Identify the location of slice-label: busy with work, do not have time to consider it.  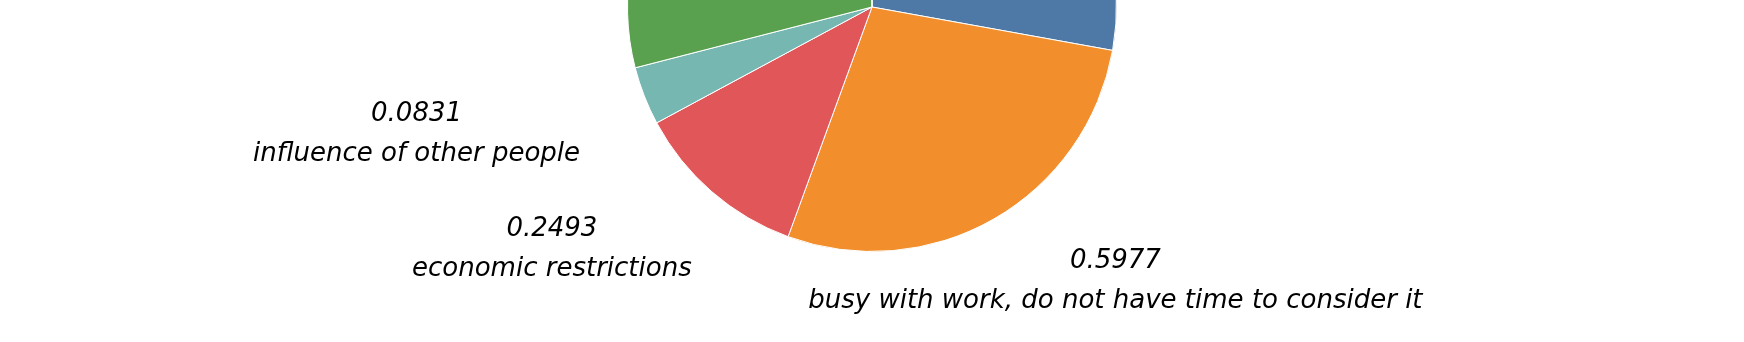
(1116, 299).